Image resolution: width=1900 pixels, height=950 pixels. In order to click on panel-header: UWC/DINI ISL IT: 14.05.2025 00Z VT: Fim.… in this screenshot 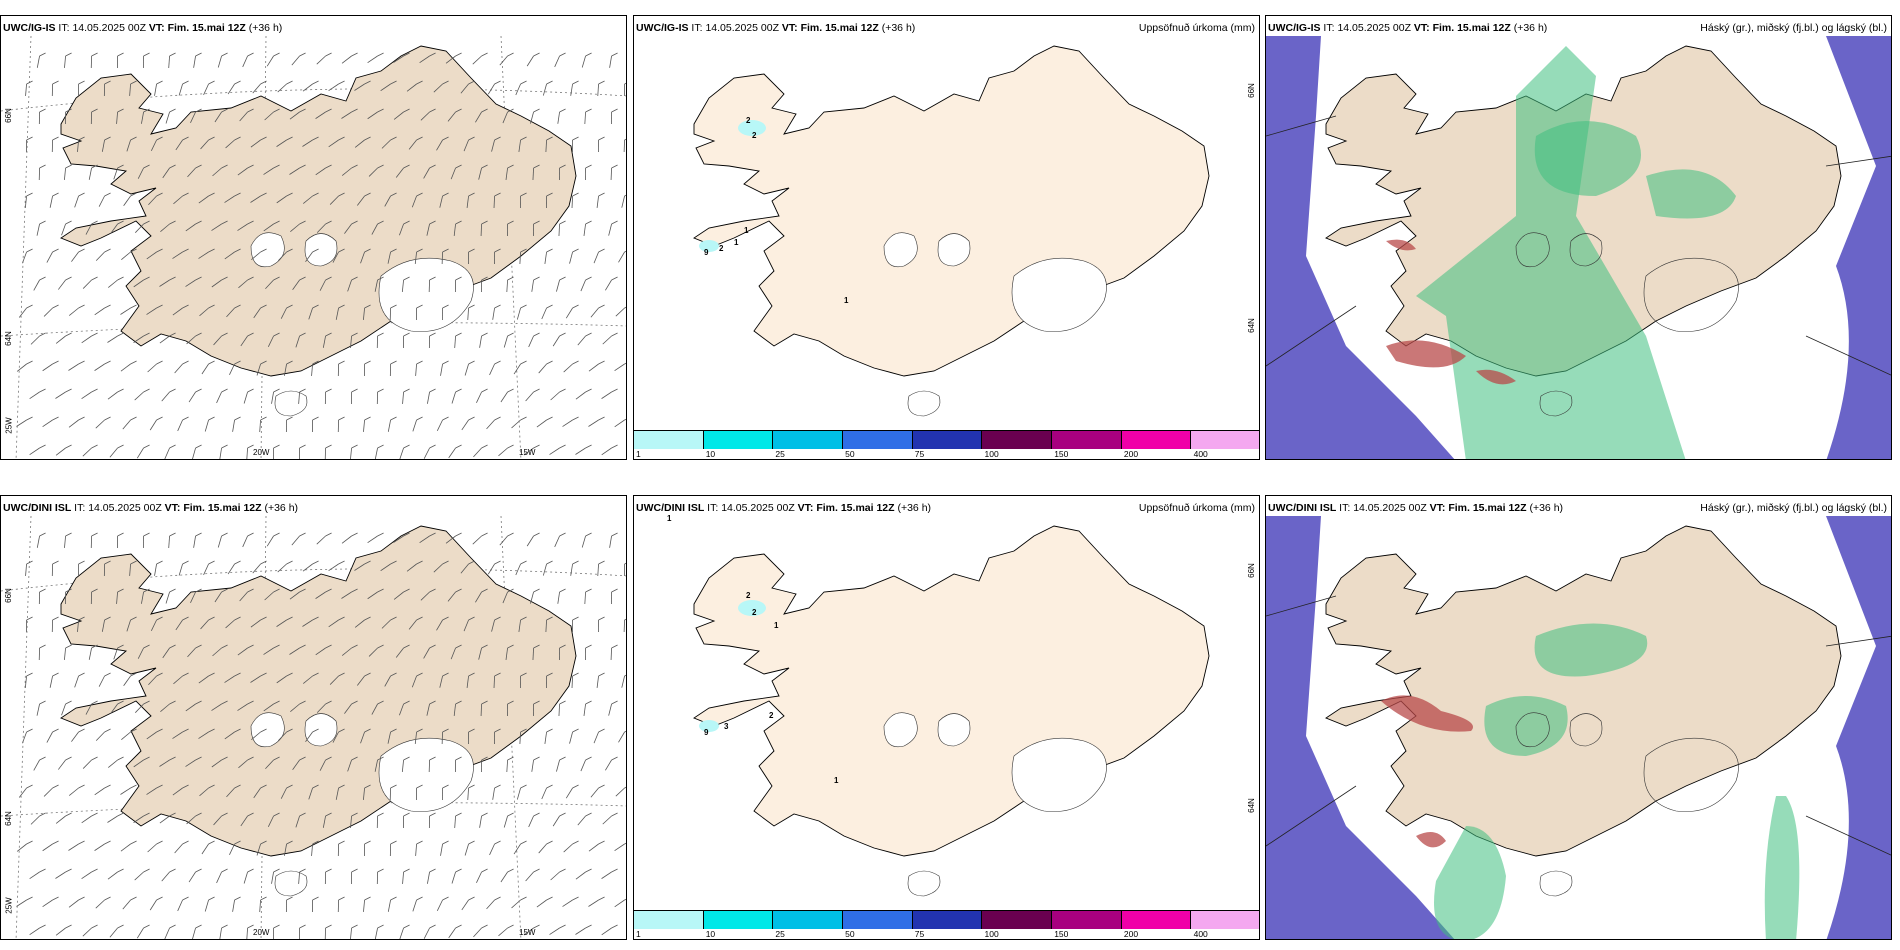, I will do `click(1577, 508)`.